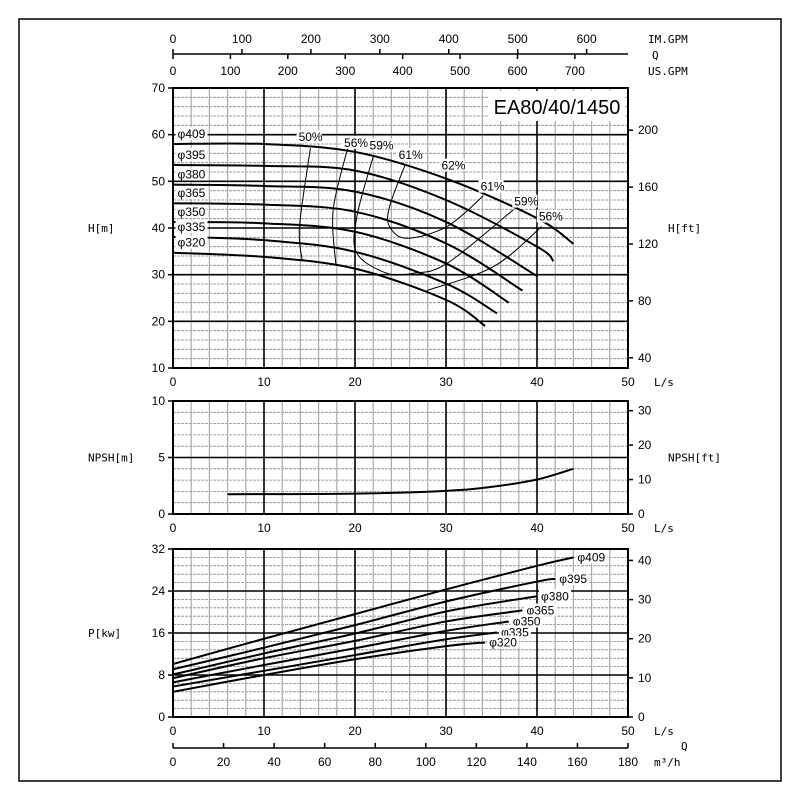 The height and width of the screenshot is (800, 800). Describe the element at coordinates (518, 39) in the screenshot. I see `im-gpm-tick-label: 500` at that location.